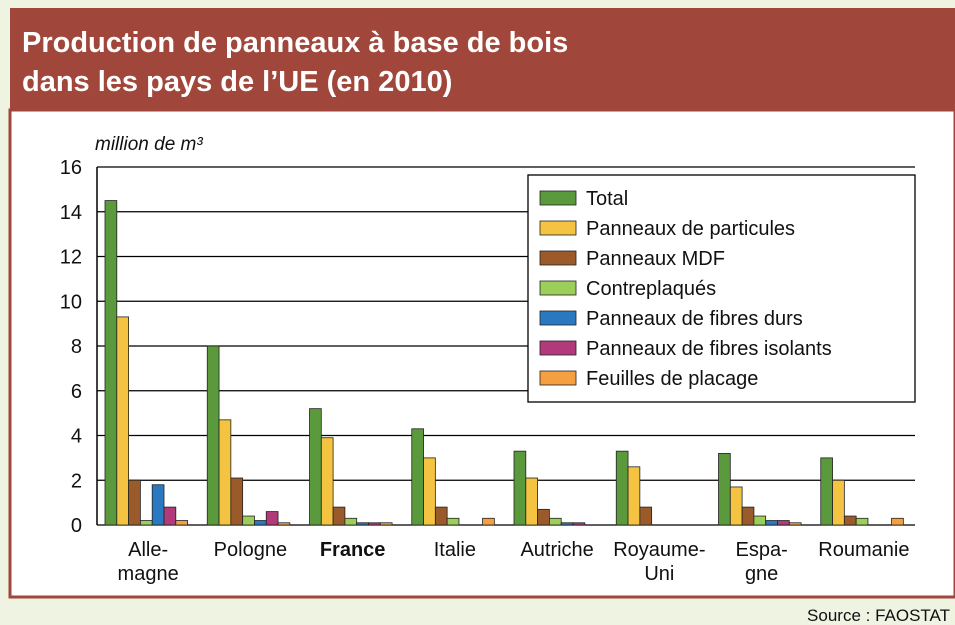 The image size is (955, 625). Describe the element at coordinates (709, 349) in the screenshot. I see `legend-label: Panneaux de fibres isolants` at that location.